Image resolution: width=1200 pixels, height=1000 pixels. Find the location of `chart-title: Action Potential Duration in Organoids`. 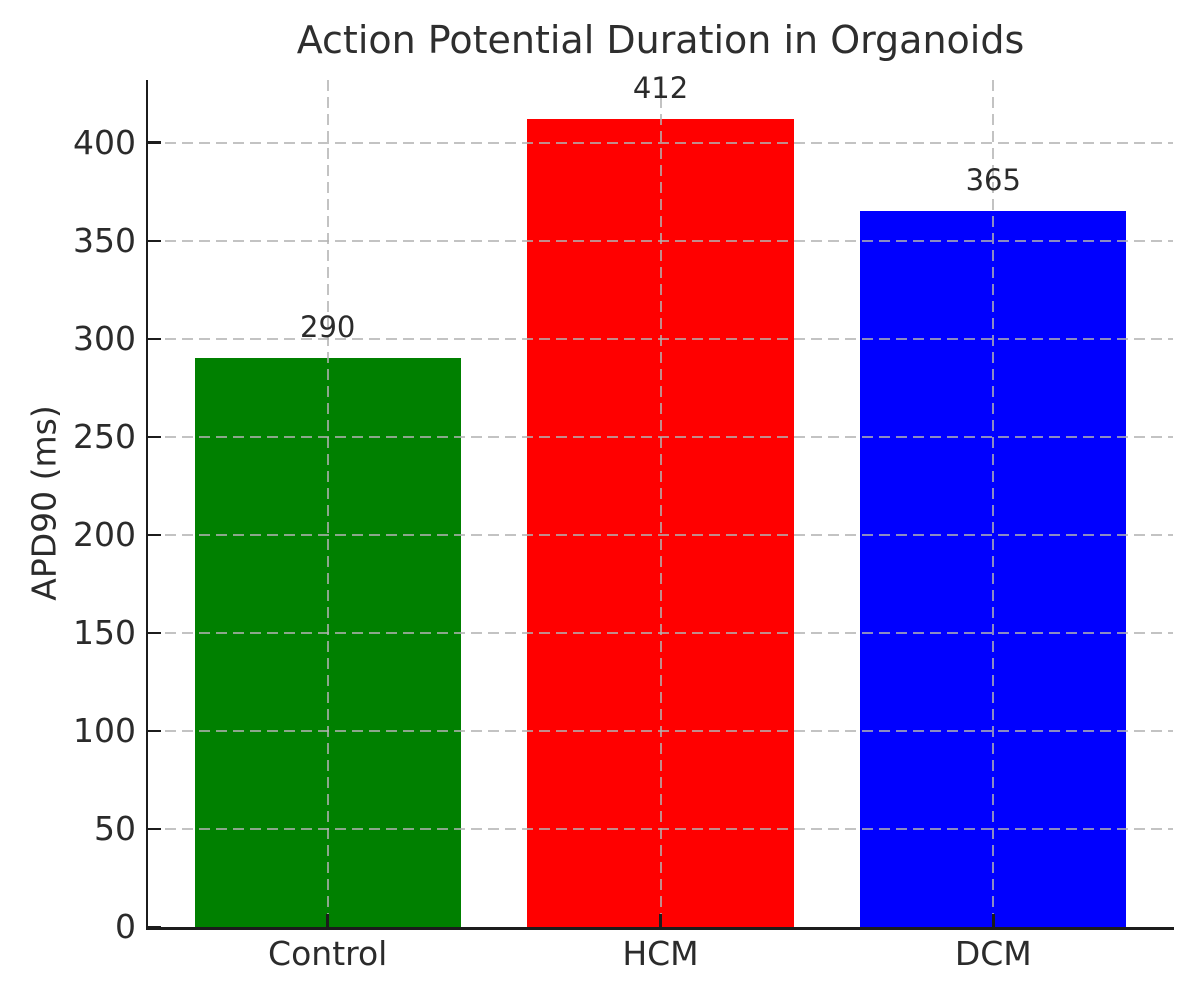

chart-title: Action Potential Duration in Organoids is located at coordinates (660, 40).